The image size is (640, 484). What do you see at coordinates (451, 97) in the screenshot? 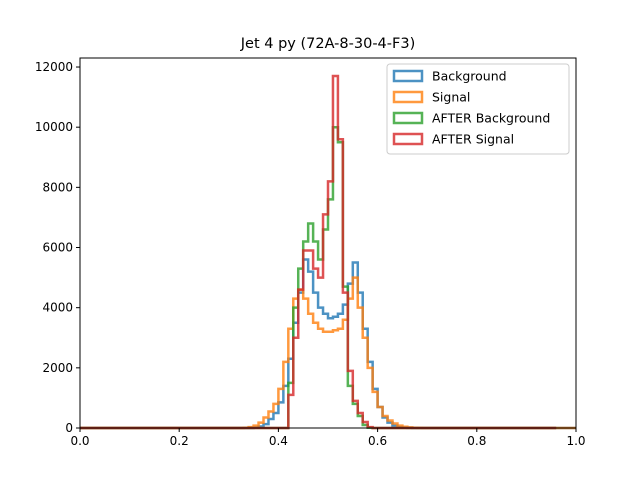
I see `legend-label: Signal` at bounding box center [451, 97].